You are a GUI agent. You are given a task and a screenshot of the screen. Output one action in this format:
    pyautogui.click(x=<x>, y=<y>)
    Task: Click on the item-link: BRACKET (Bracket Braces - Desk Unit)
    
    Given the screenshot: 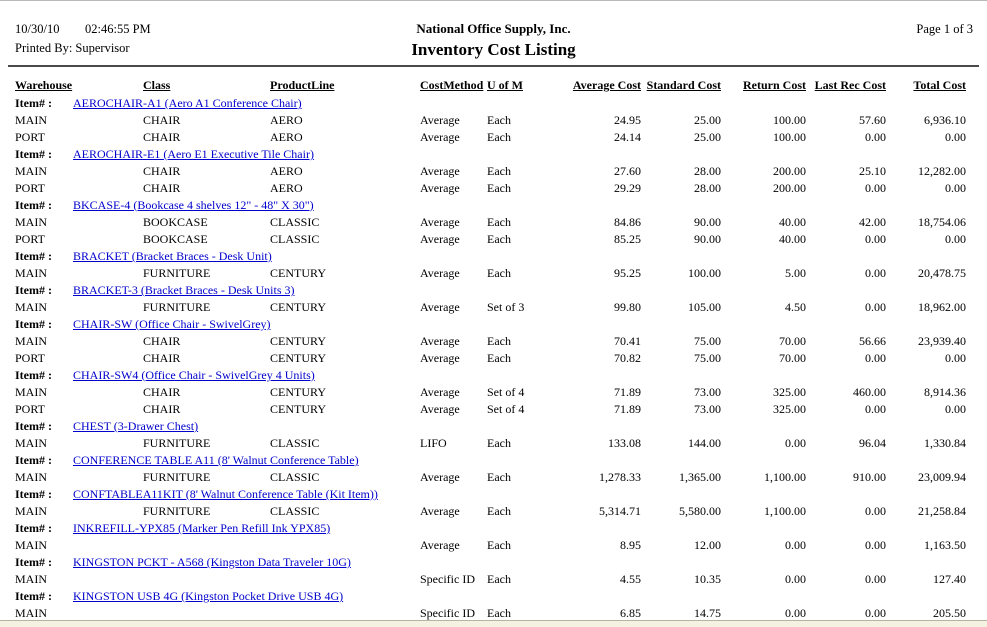 What is the action you would take?
    pyautogui.click(x=172, y=256)
    